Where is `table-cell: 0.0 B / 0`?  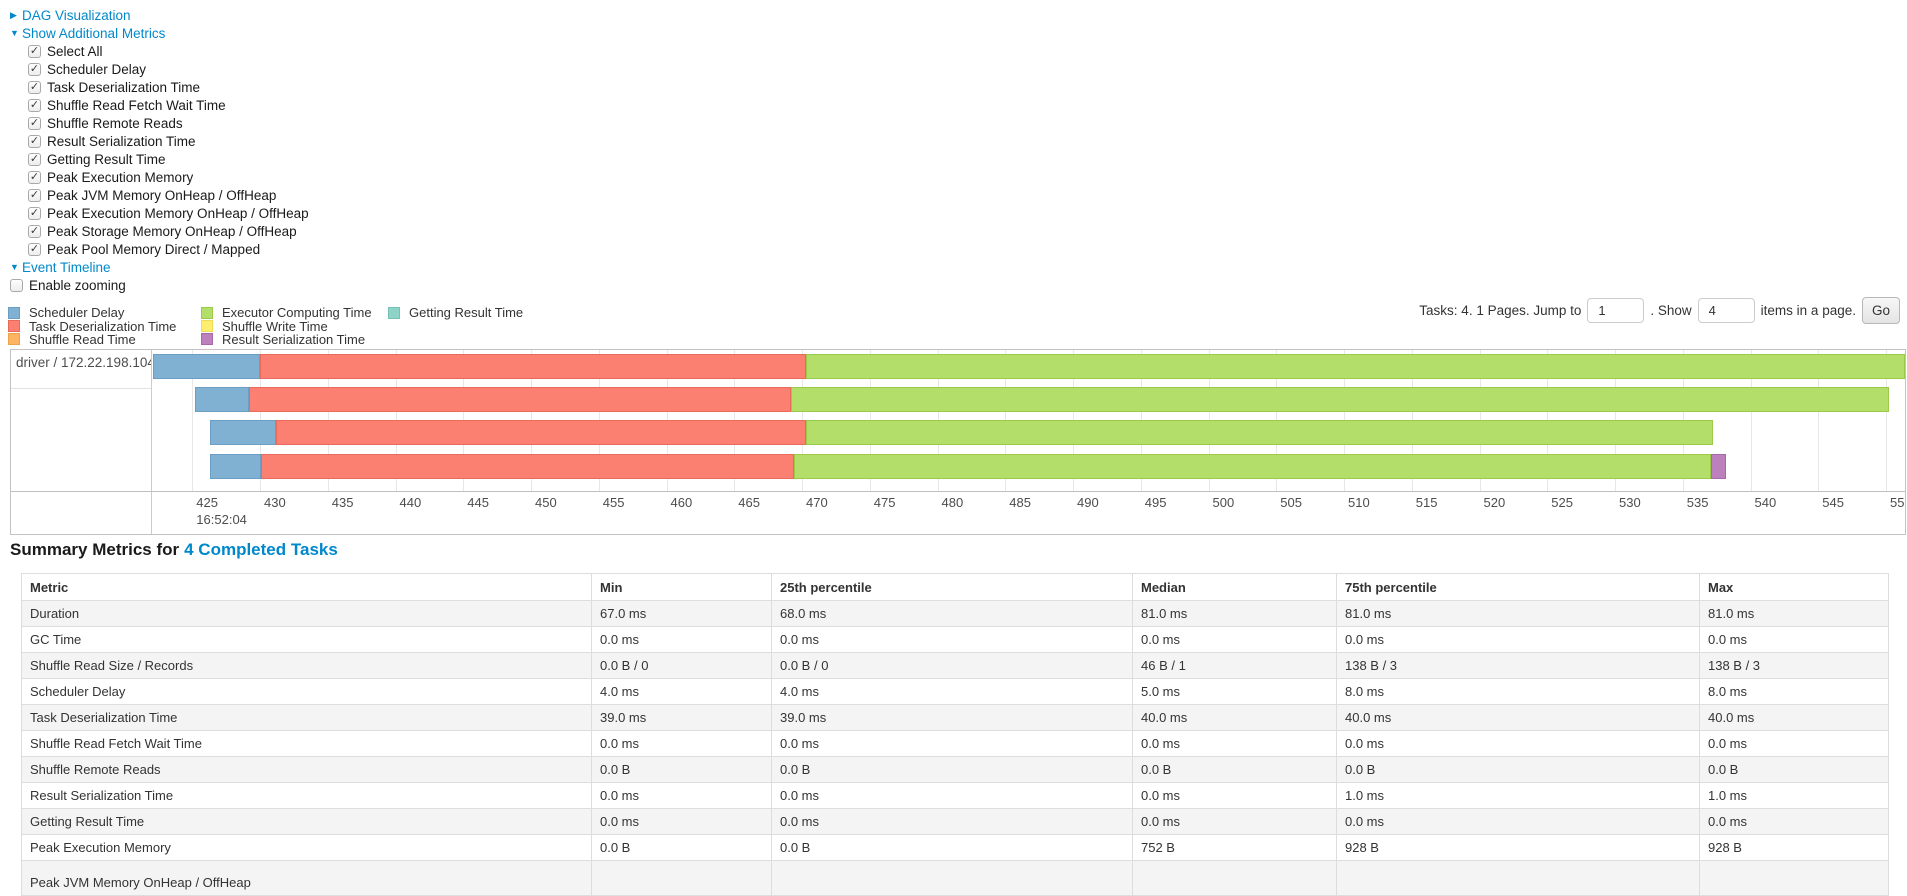 table-cell: 0.0 B / 0 is located at coordinates (952, 665).